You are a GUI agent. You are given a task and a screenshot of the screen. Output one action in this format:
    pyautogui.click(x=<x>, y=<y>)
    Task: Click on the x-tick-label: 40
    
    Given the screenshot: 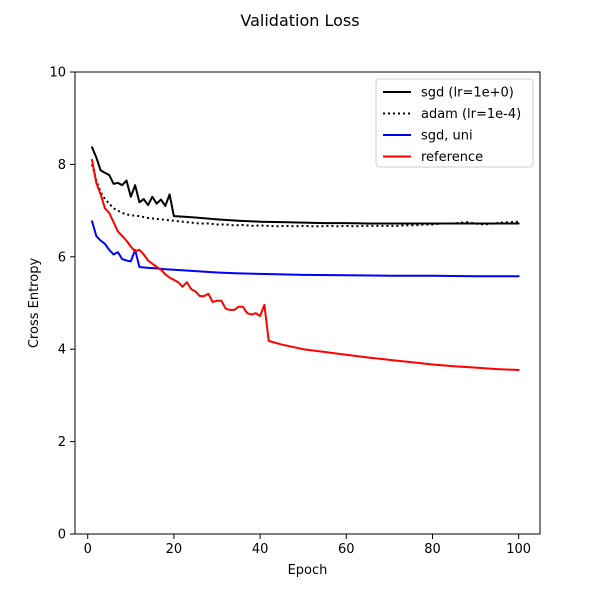 What is the action you would take?
    pyautogui.click(x=260, y=549)
    